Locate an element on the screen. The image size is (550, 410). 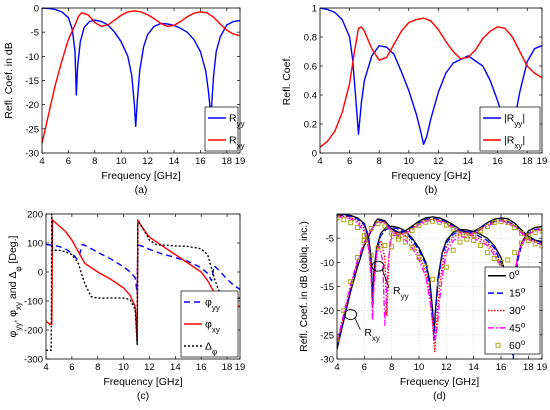
annotation-label: Rxy is located at coordinates (372, 335).